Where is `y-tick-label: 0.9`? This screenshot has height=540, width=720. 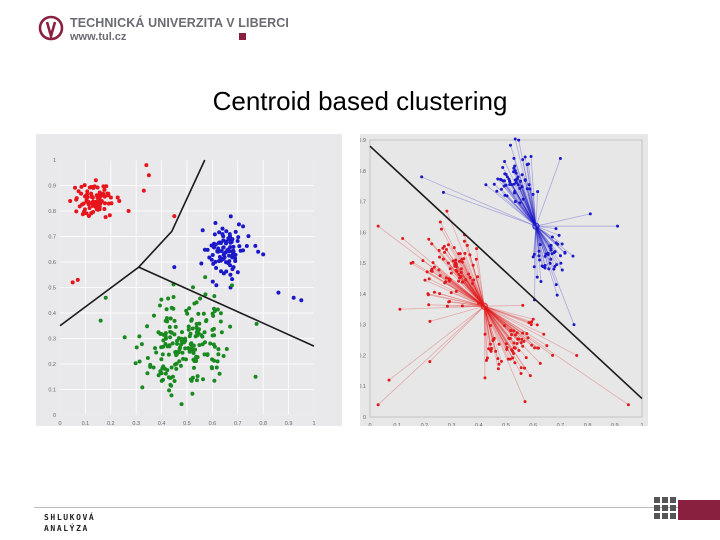
y-tick-label: 0.9 is located at coordinates (52, 187).